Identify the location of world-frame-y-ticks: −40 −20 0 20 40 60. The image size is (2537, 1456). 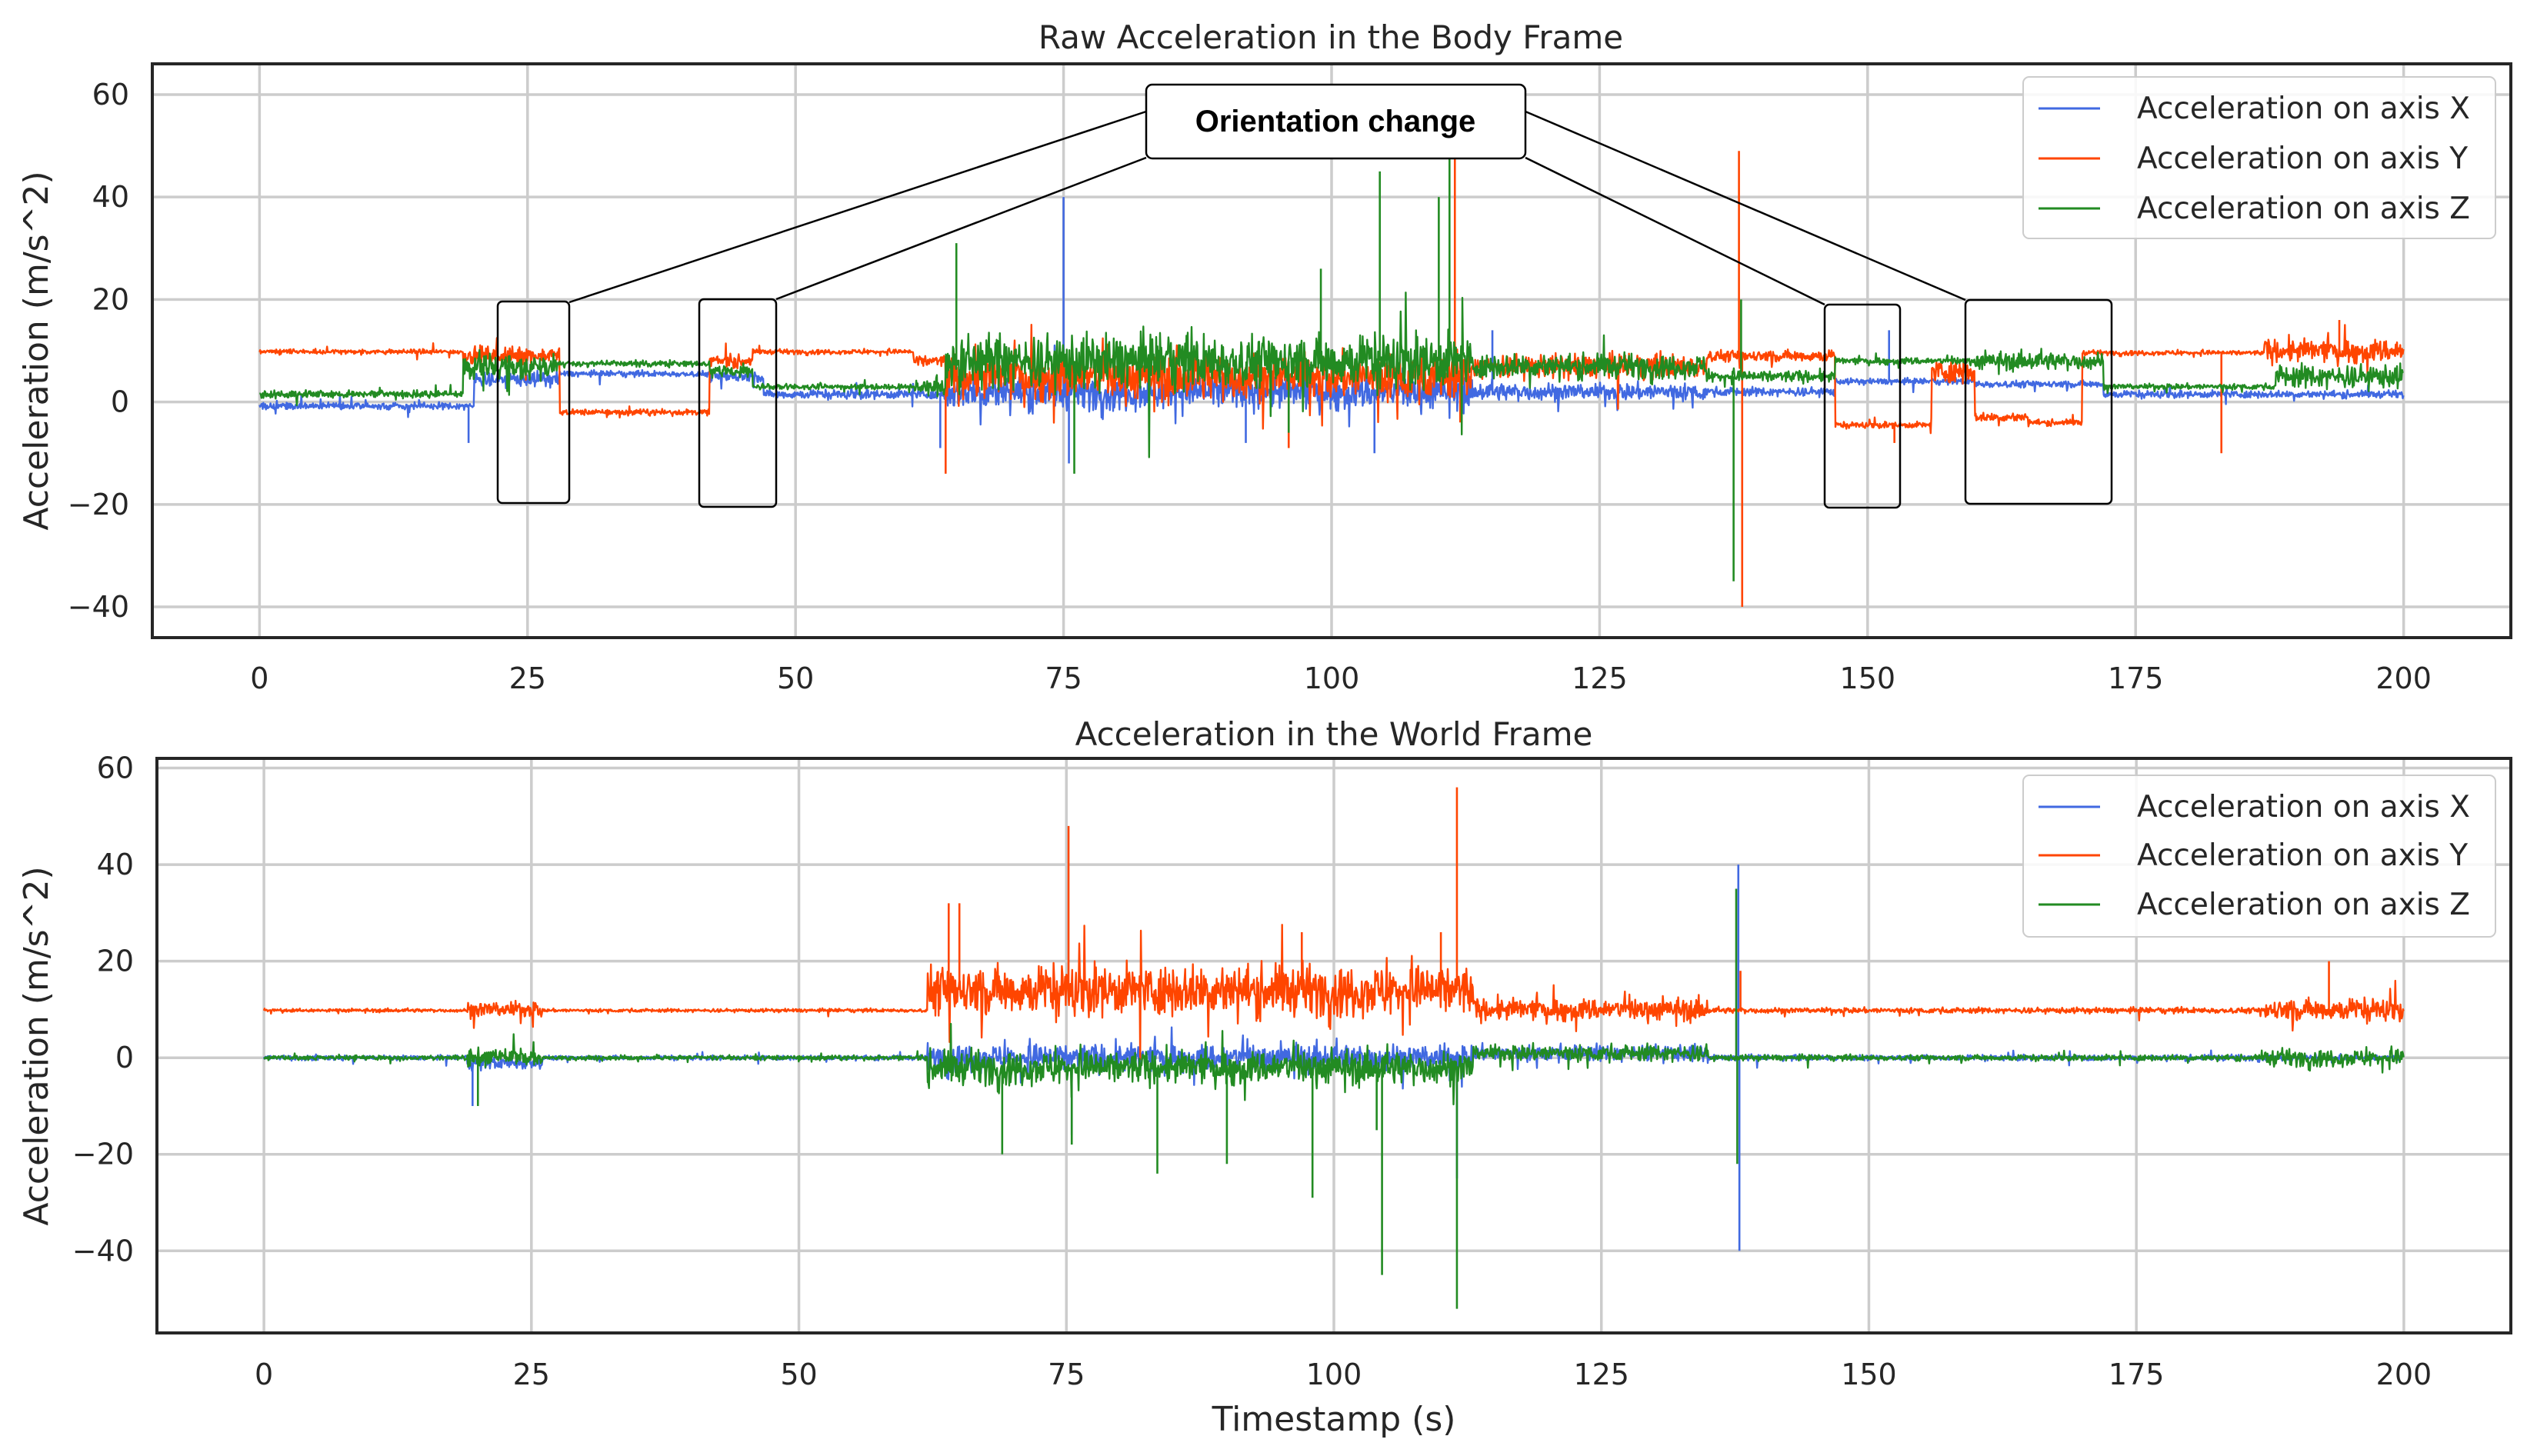
(103, 1009).